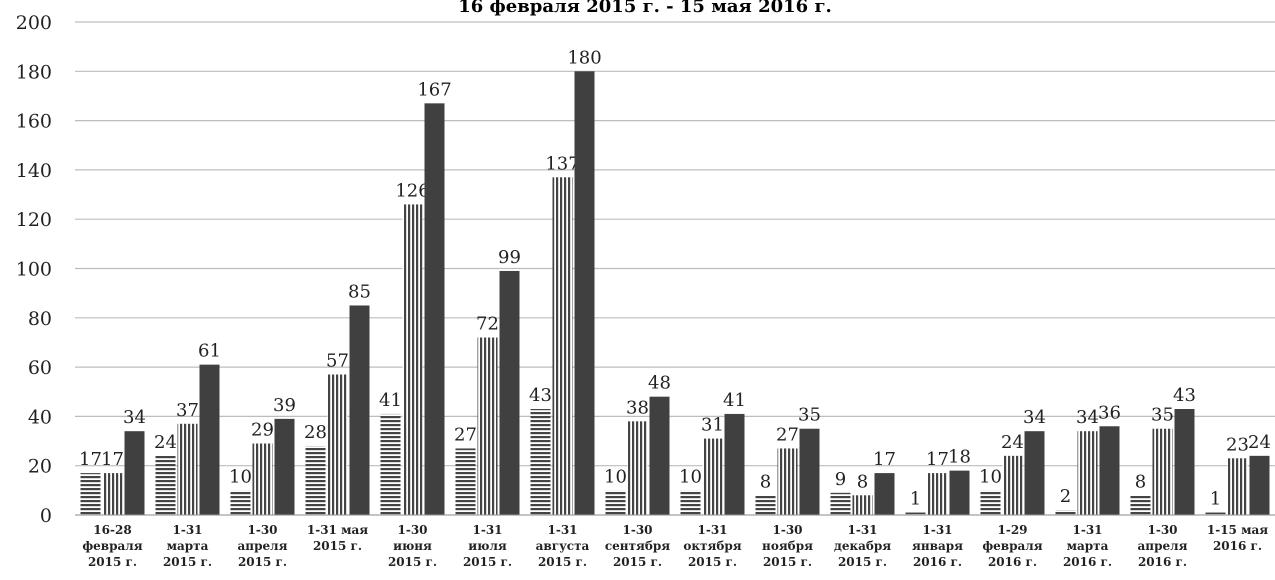 Image resolution: width=1275 pixels, height=580 pixels. What do you see at coordinates (187, 410) in the screenshot?
I see `data-label: 37` at bounding box center [187, 410].